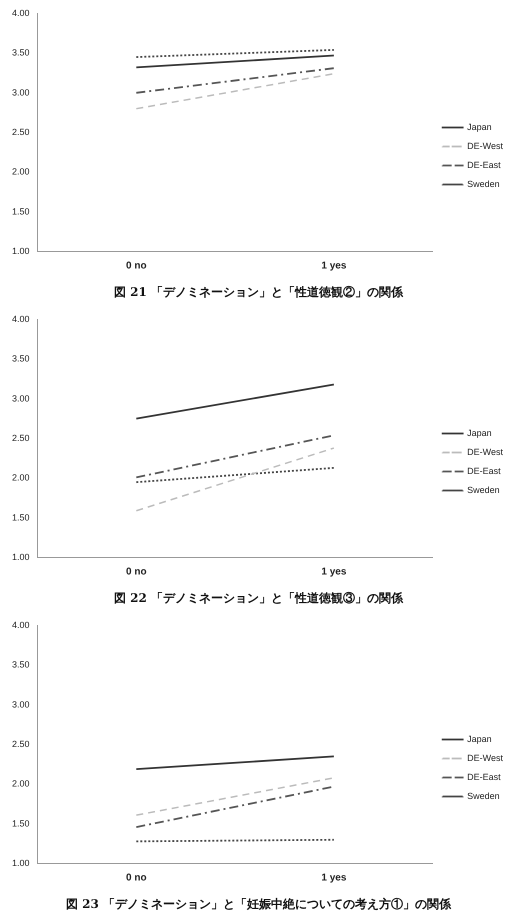 This screenshot has height=924, width=517. Describe the element at coordinates (259, 291) in the screenshot. I see `text: 図 21 「デノミネーション」と「性道徳観②」の関係` at that location.